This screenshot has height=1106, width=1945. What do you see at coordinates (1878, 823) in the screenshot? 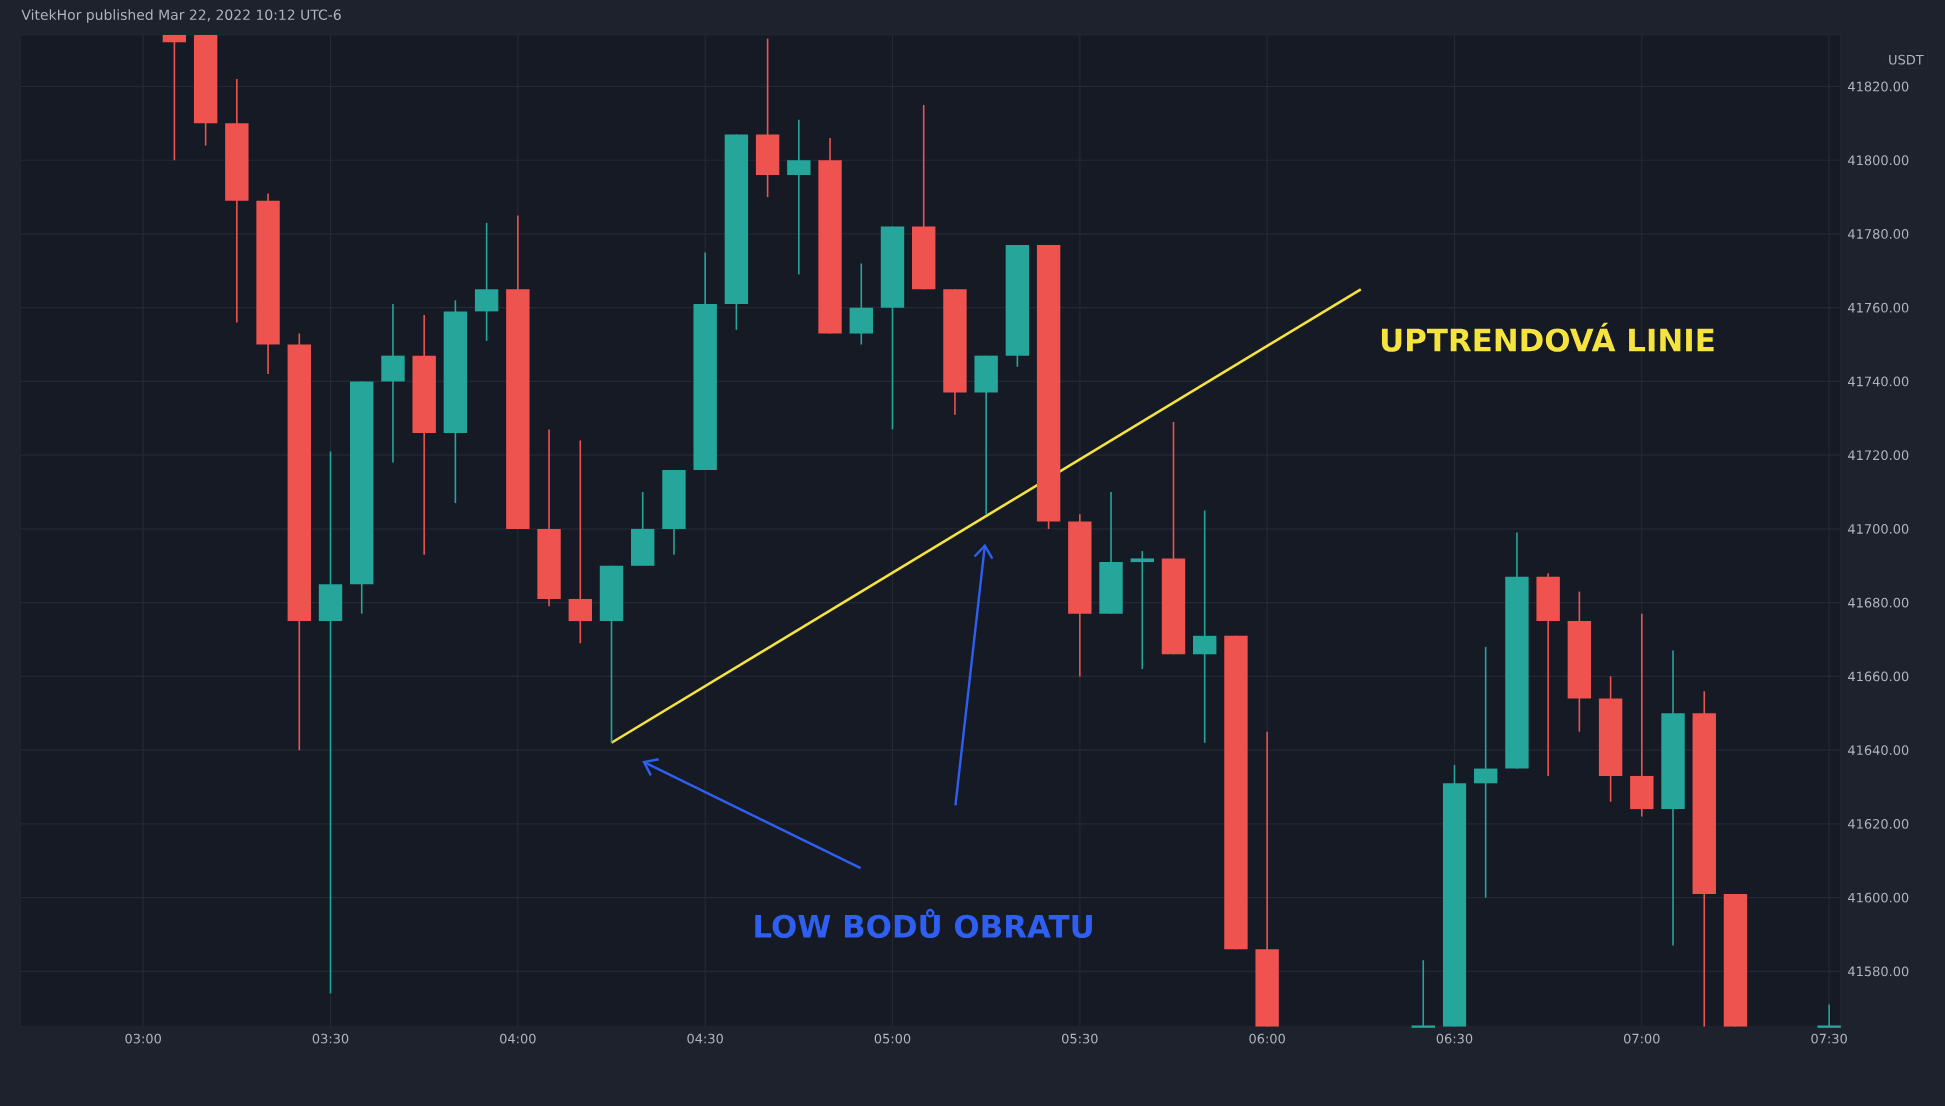
I see `y-tick-label: 41620.00` at bounding box center [1878, 823].